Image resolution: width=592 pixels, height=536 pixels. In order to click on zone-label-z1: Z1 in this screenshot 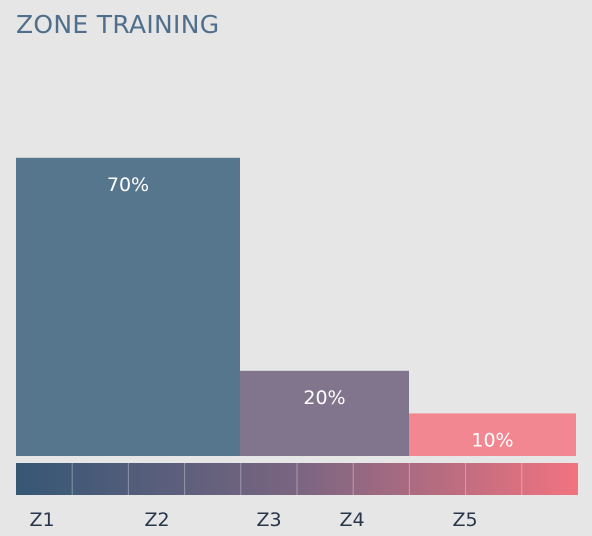, I will do `click(41, 520)`.